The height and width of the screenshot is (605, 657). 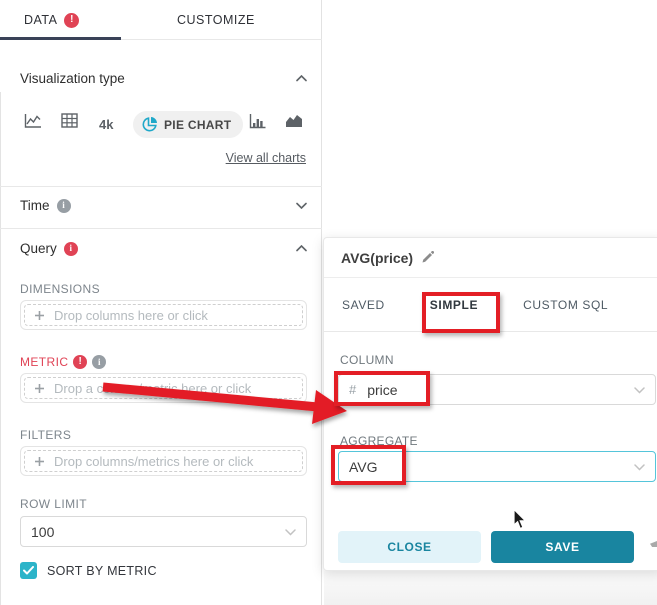 I want to click on tab-custom-sql: CUSTOM SQL, so click(x=566, y=304).